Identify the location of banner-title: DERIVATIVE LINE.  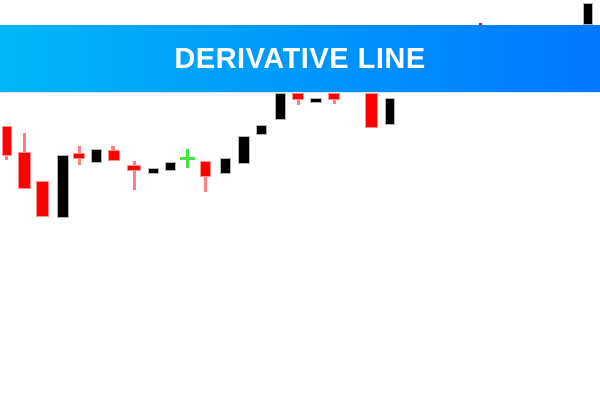
(300, 59).